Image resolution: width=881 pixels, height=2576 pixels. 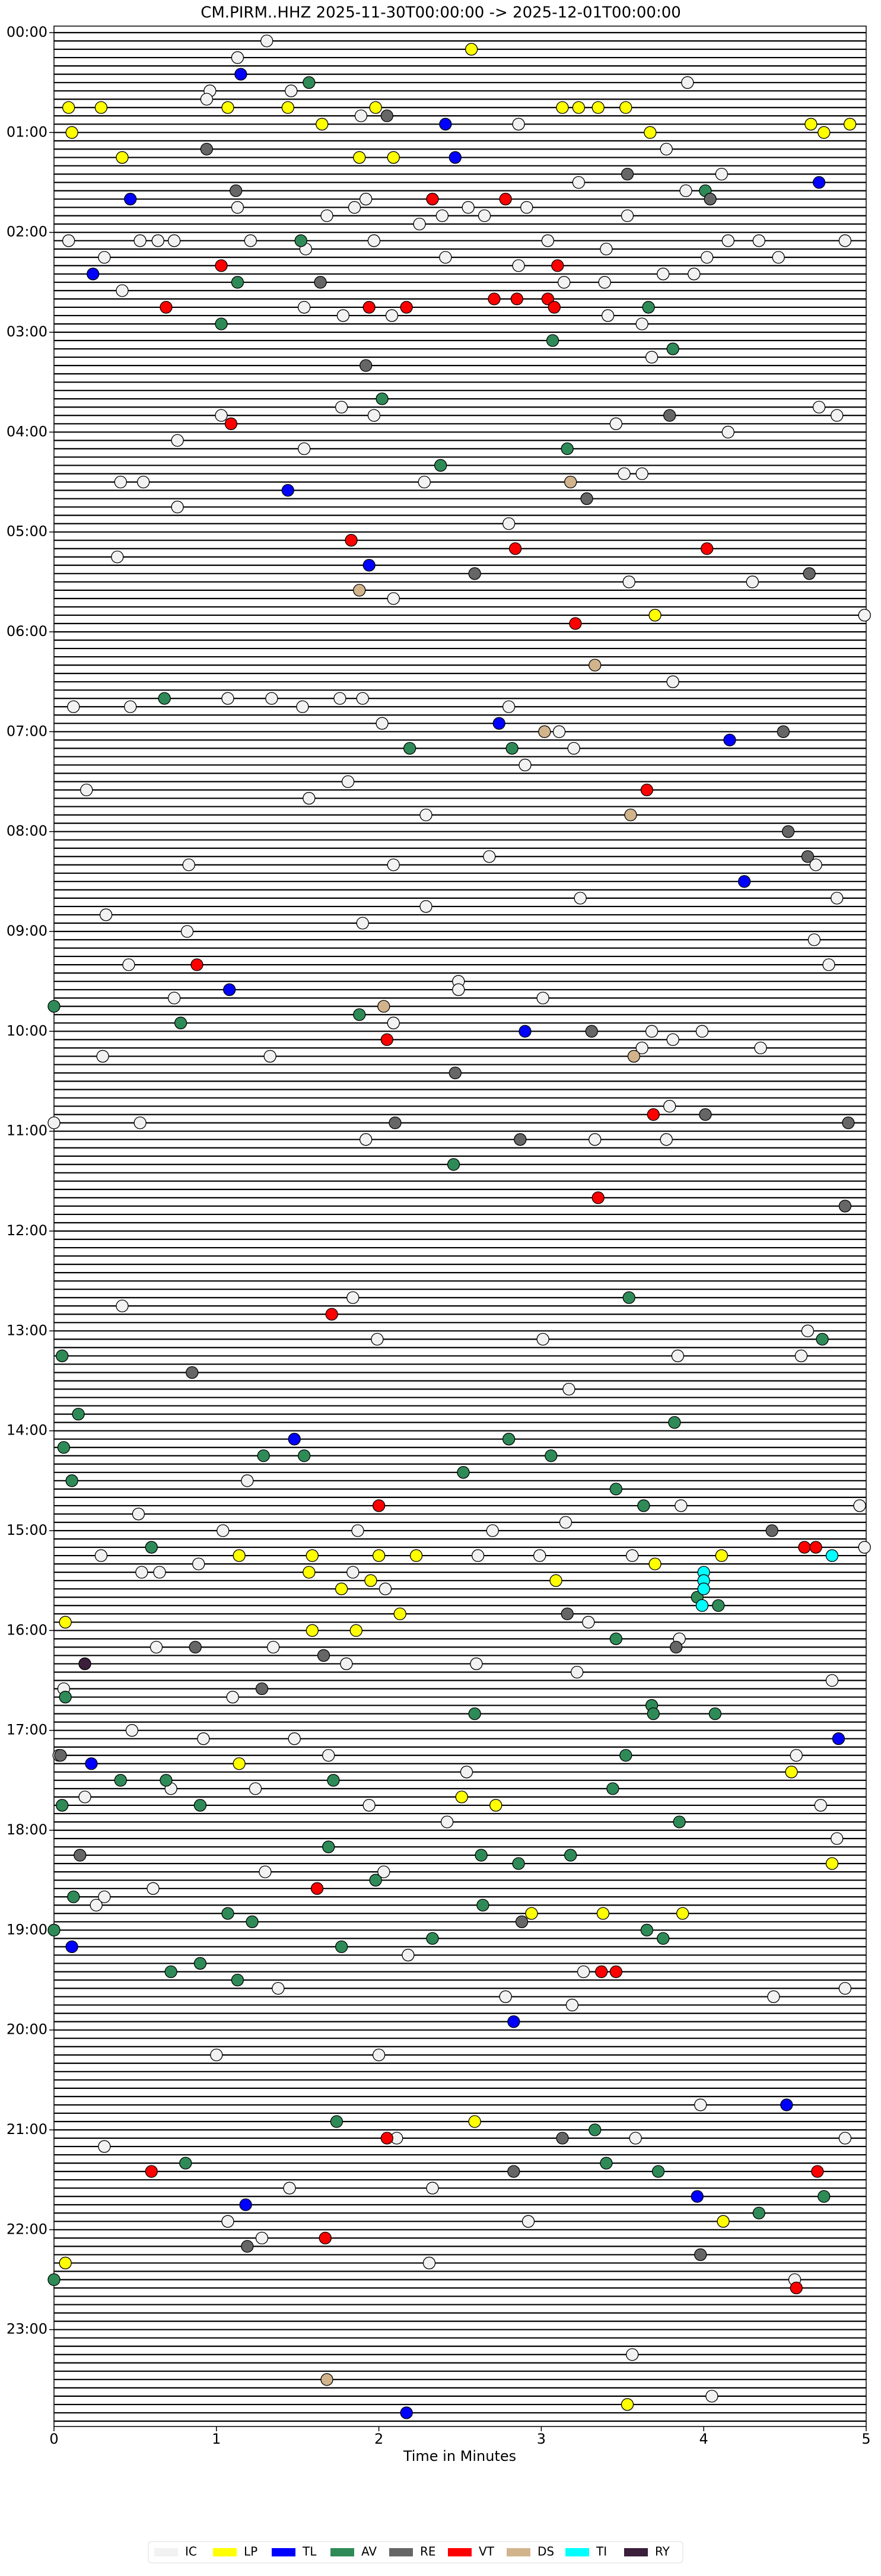 I want to click on legend-label: RE, so click(x=428, y=2552).